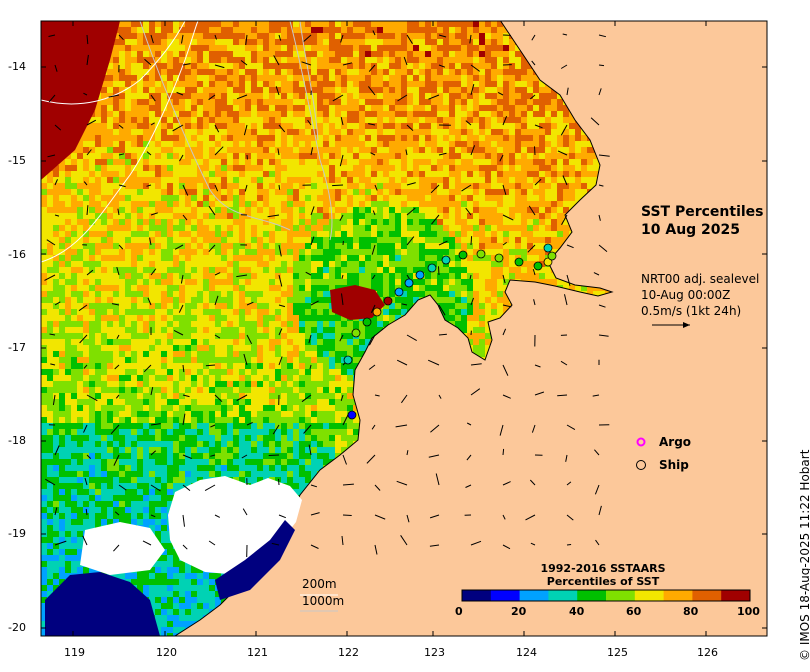  What do you see at coordinates (603, 568) in the screenshot?
I see `colorbar-title-line1: 1992-2016 SSTAARS` at bounding box center [603, 568].